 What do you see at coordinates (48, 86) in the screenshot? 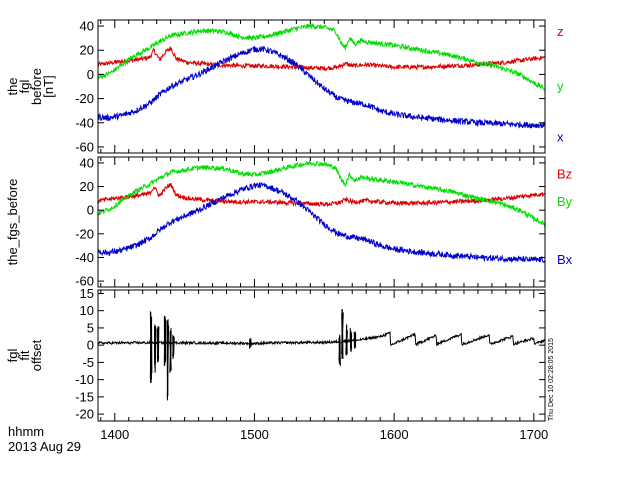
I see `y-axis-label: [nT]` at bounding box center [48, 86].